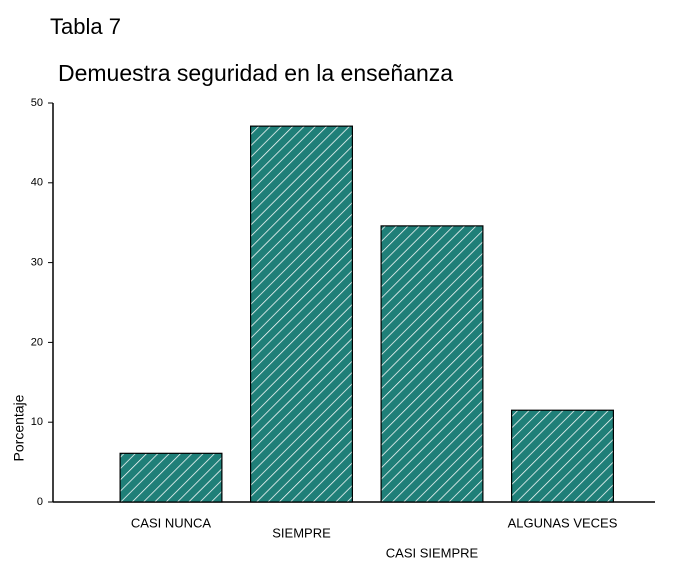  Describe the element at coordinates (432, 552) in the screenshot. I see `x-tick-label: CASI SIEMPRE` at that location.